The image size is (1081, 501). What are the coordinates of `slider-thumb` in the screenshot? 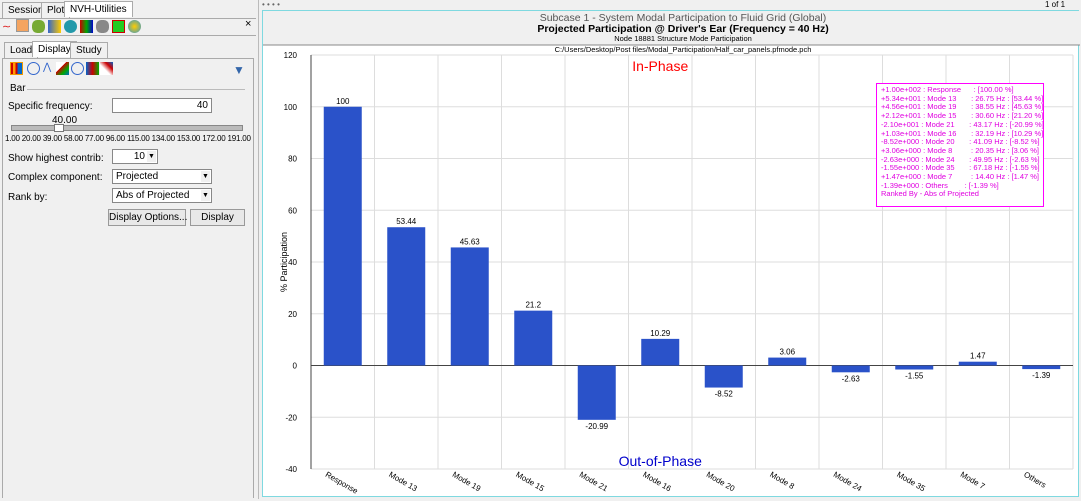 It's located at (59, 128).